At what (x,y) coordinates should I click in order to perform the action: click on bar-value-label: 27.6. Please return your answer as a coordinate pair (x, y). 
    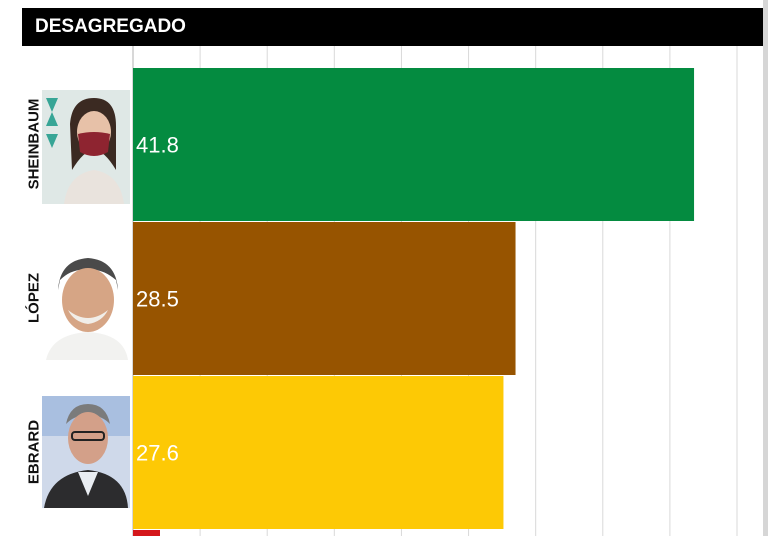
    Looking at the image, I should click on (157, 453).